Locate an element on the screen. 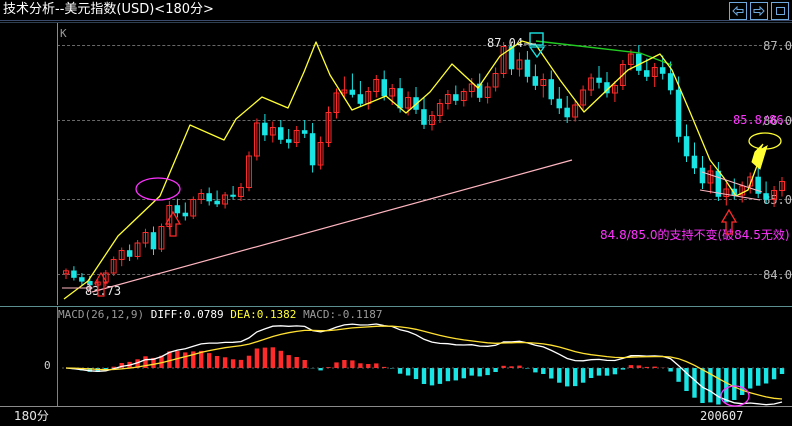  back-arrow-button is located at coordinates (738, 11).